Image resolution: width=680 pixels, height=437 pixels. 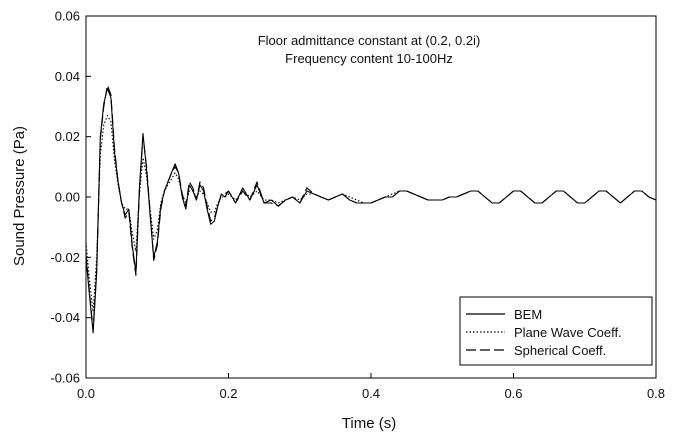 What do you see at coordinates (656, 393) in the screenshot?
I see `x-tick-label: 0.8` at bounding box center [656, 393].